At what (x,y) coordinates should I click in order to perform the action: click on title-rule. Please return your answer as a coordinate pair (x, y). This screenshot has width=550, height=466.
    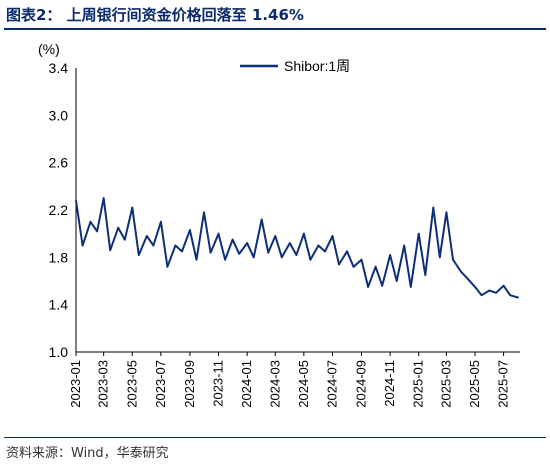
    Looking at the image, I should click on (275, 29).